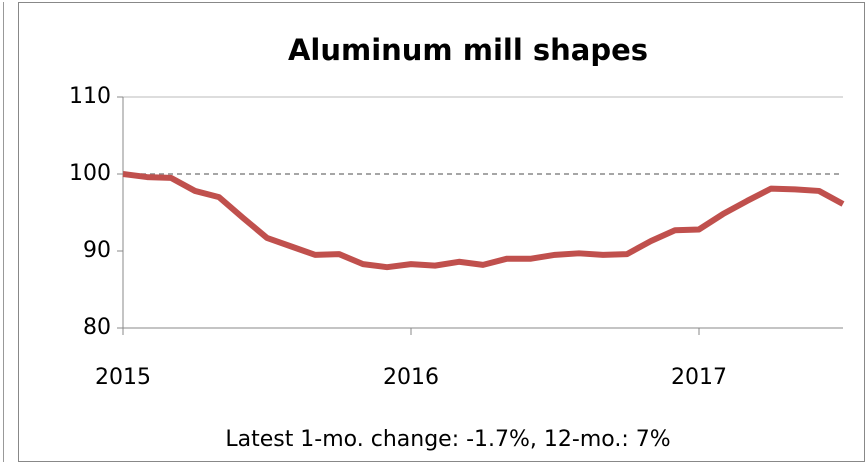  Describe the element at coordinates (3, 232) in the screenshot. I see `side-border` at that location.